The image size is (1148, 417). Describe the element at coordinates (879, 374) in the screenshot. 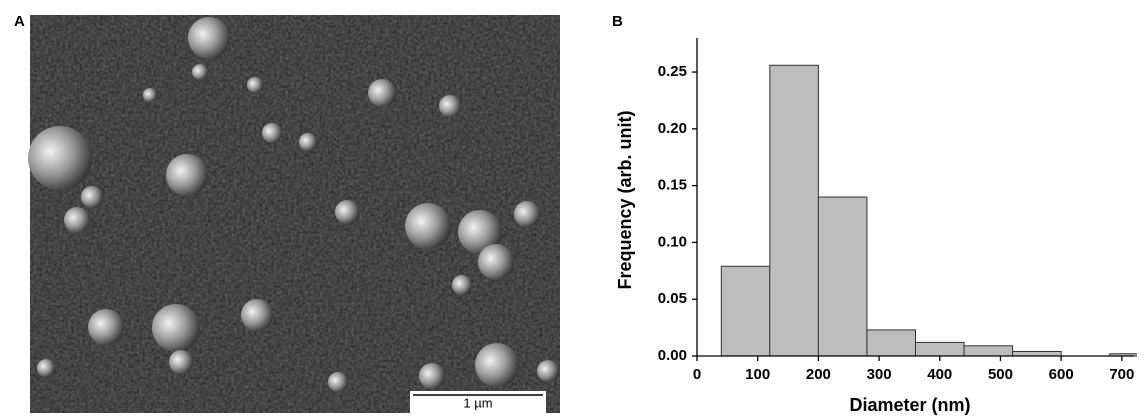

I see `x-tick-label: 300` at that location.